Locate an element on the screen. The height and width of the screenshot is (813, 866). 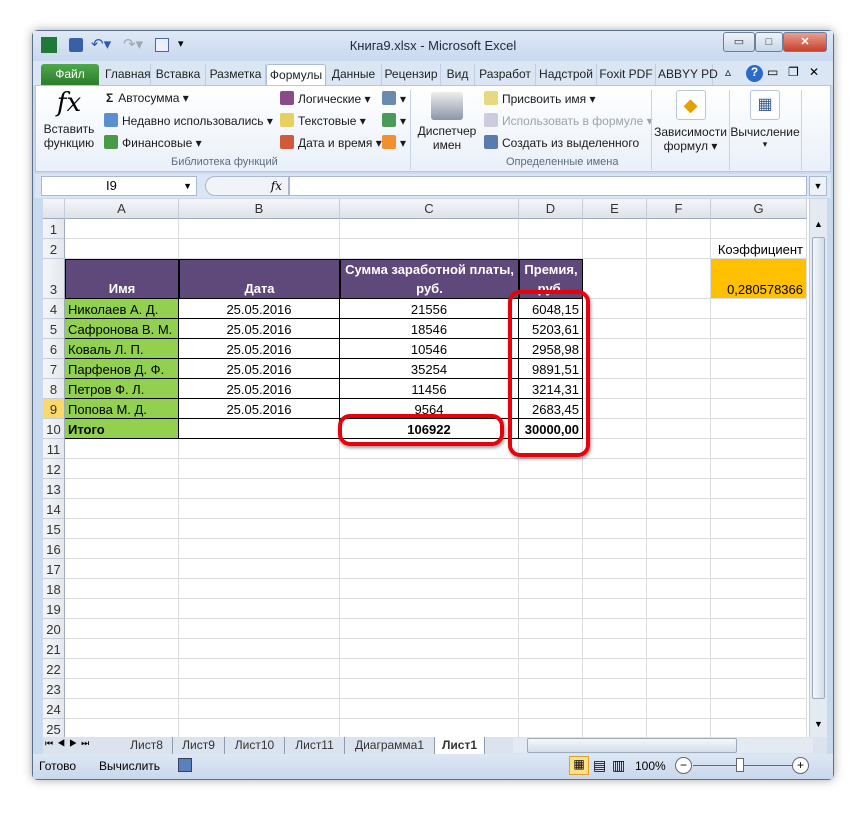
help-icon: ? is located at coordinates (754, 73).